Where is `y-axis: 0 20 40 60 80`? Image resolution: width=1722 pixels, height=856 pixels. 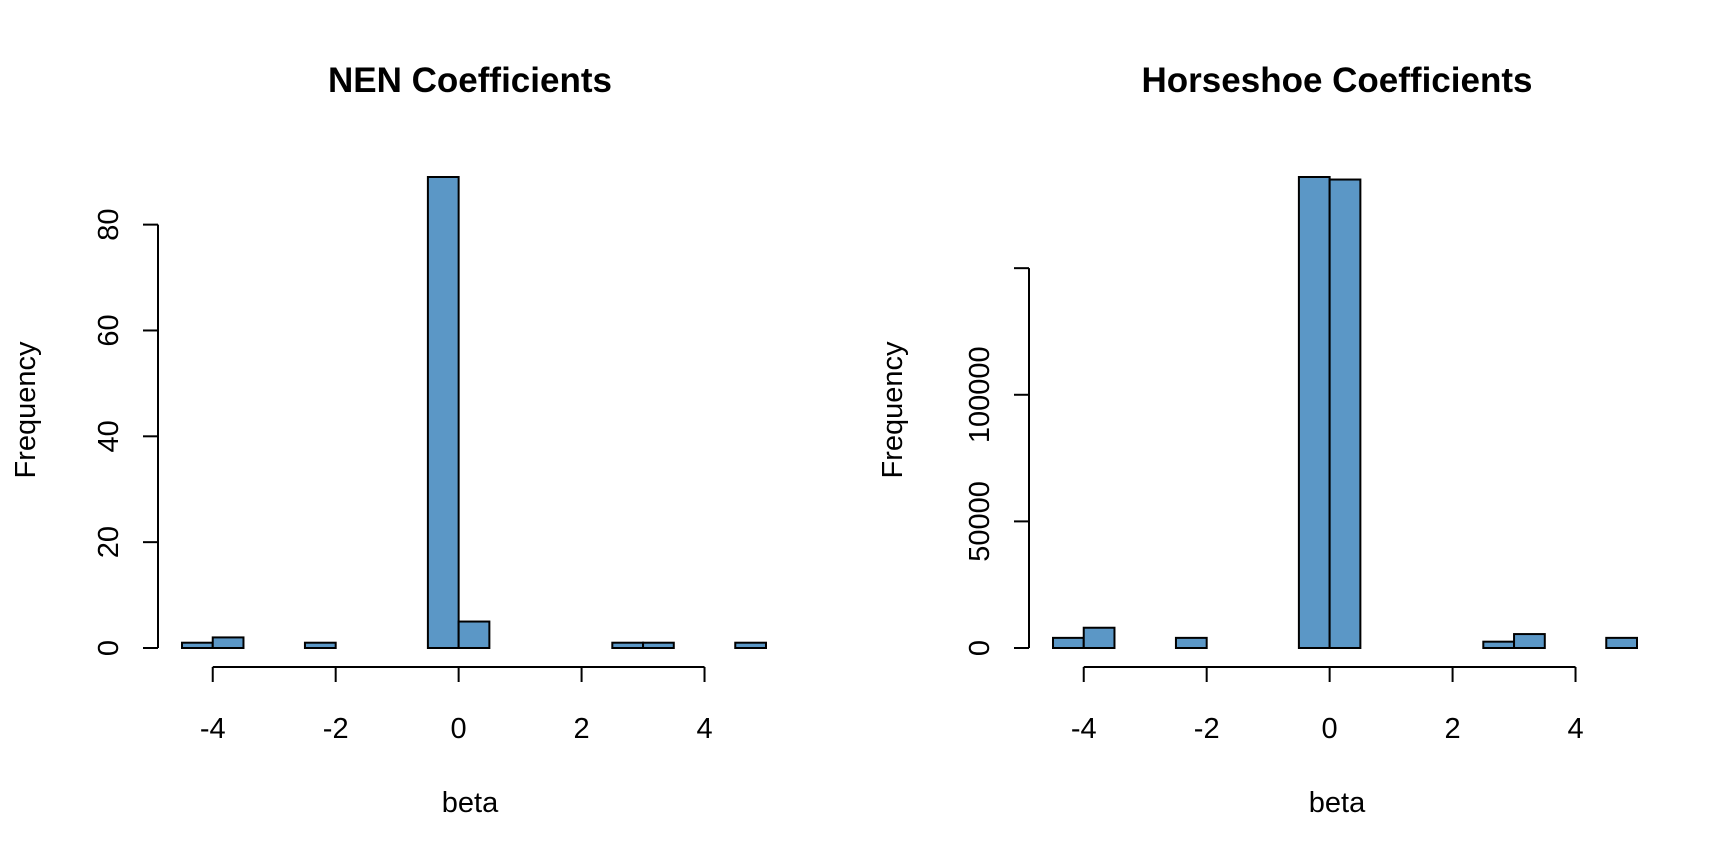
y-axis: 0 20 40 60 80 is located at coordinates (126, 432).